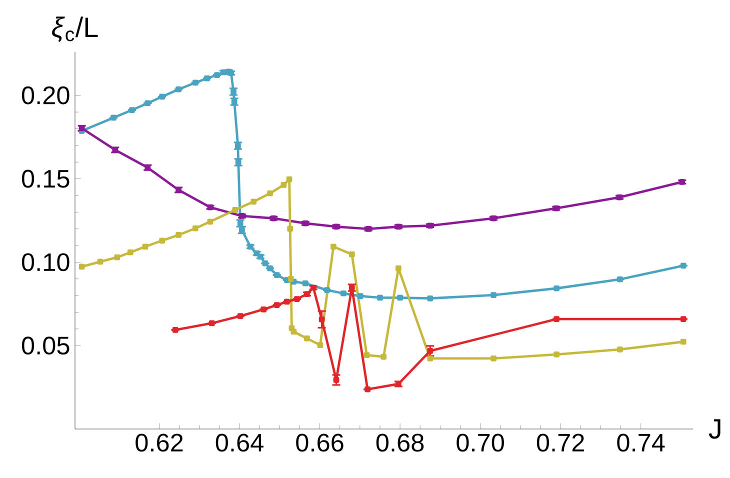 The height and width of the screenshot is (478, 730). Describe the element at coordinates (46, 345) in the screenshot. I see `y-tick-label: 0.05` at that location.